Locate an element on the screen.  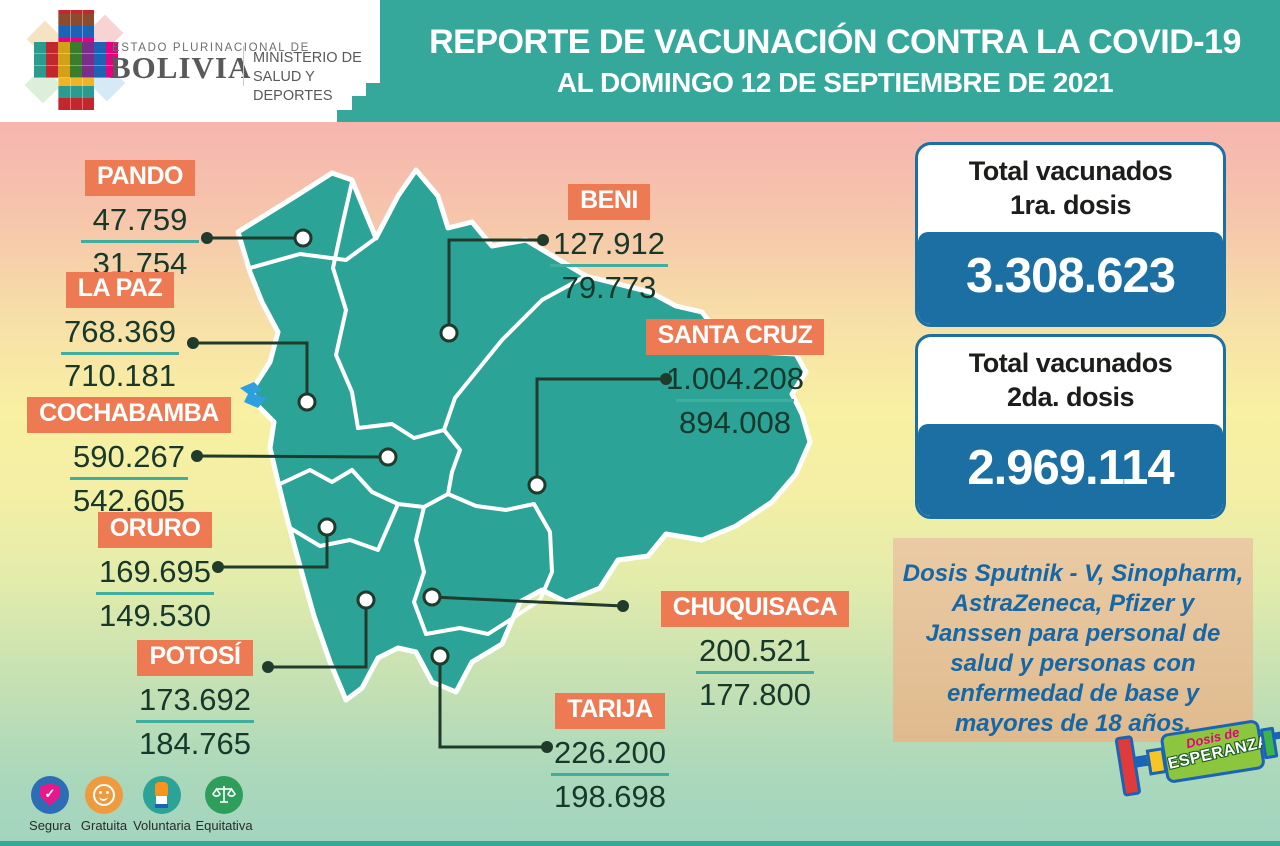
total-second-dose-title: Total vacunados 2da. dosis is located at coordinates (1070, 380).